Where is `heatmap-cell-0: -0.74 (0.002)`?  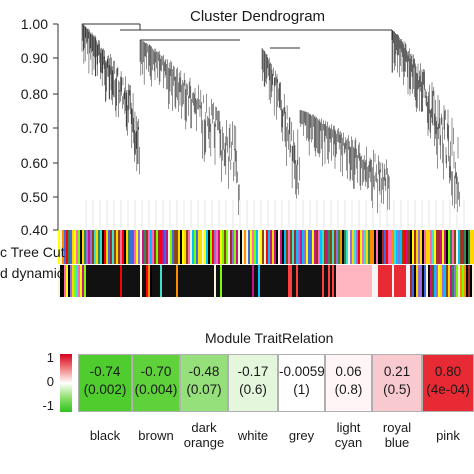 heatmap-cell-0: -0.74 (0.002) is located at coordinates (105, 383).